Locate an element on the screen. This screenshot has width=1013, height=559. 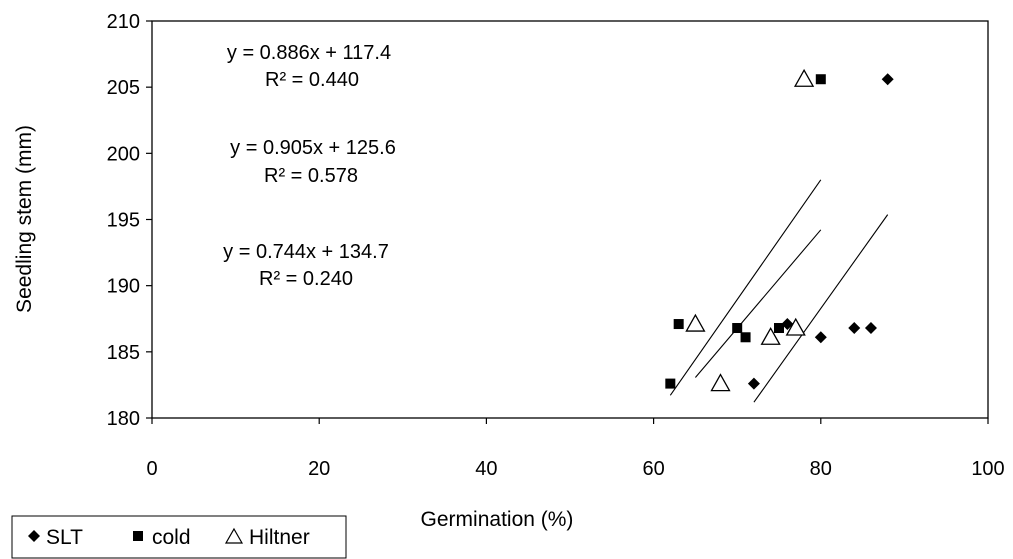
legend-label-slt: SLT is located at coordinates (64, 537).